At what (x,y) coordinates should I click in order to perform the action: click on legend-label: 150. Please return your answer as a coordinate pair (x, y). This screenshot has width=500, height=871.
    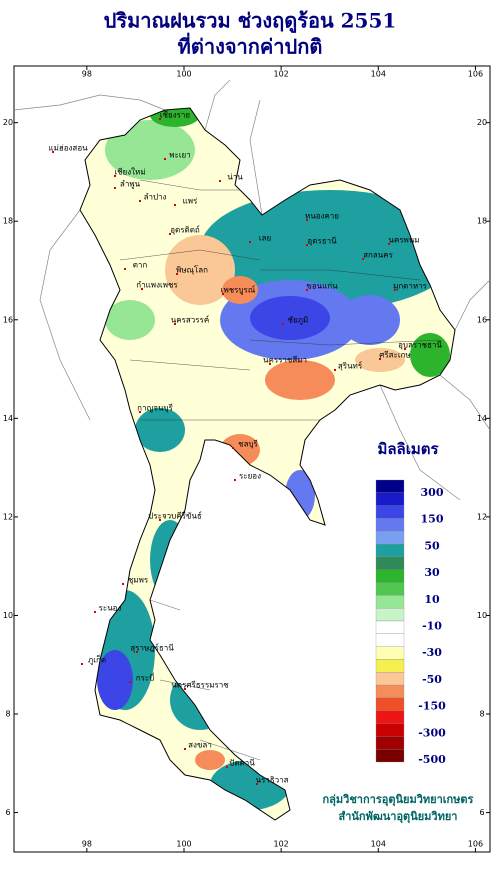
    Looking at the image, I should click on (432, 519).